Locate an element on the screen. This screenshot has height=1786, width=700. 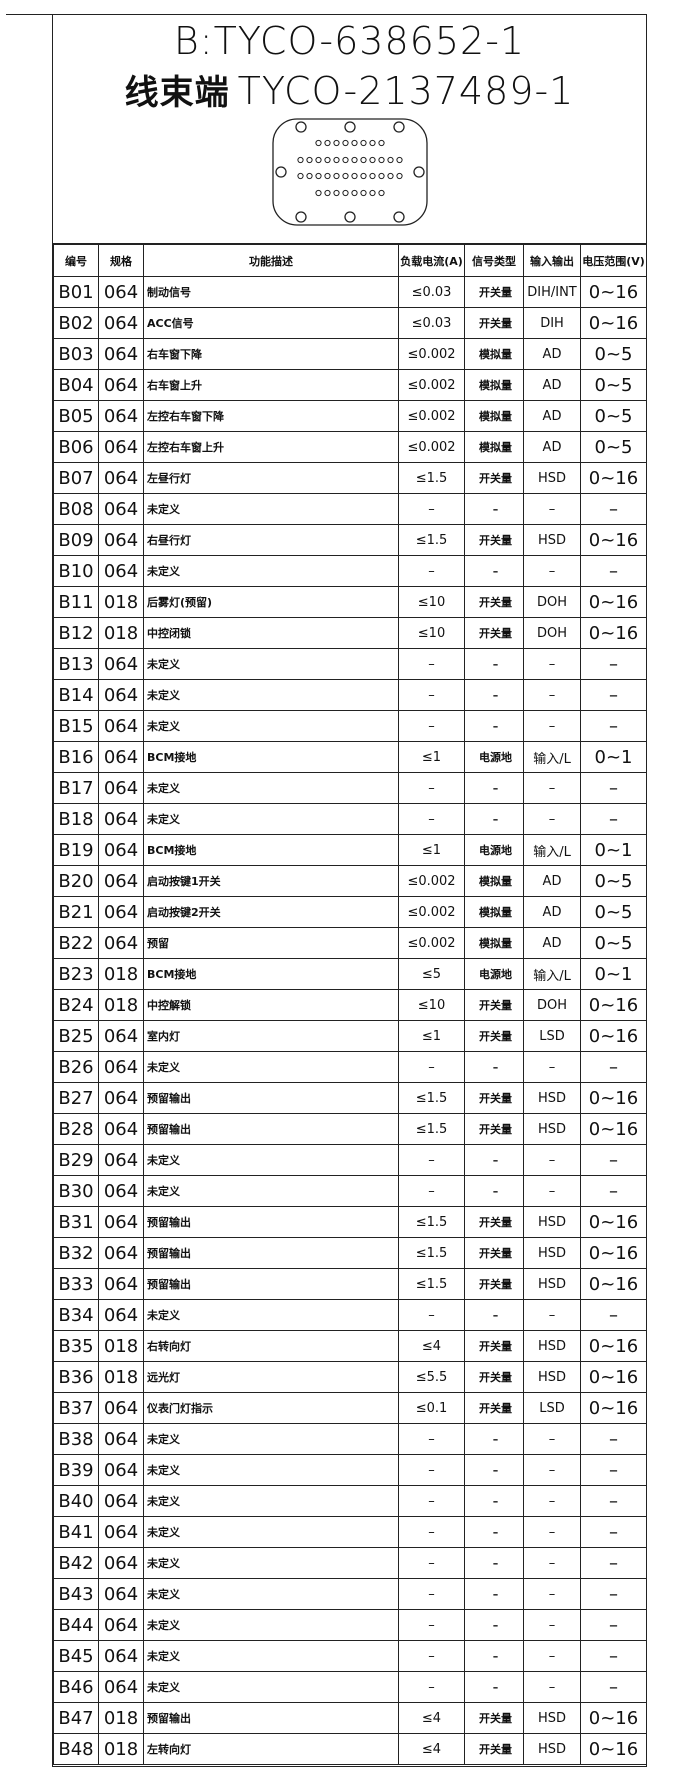
table-cell: B25 is located at coordinates (76, 1036).